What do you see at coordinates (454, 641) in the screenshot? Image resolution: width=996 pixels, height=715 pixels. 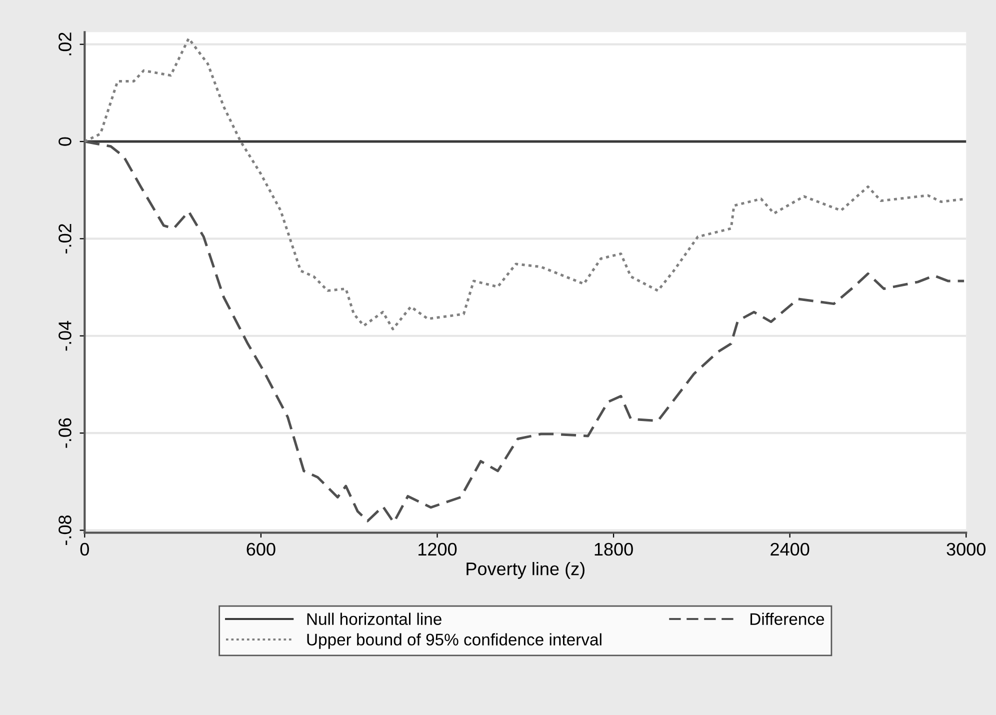 I see `legend-label: Upper bound of 95% confidence interval` at bounding box center [454, 641].